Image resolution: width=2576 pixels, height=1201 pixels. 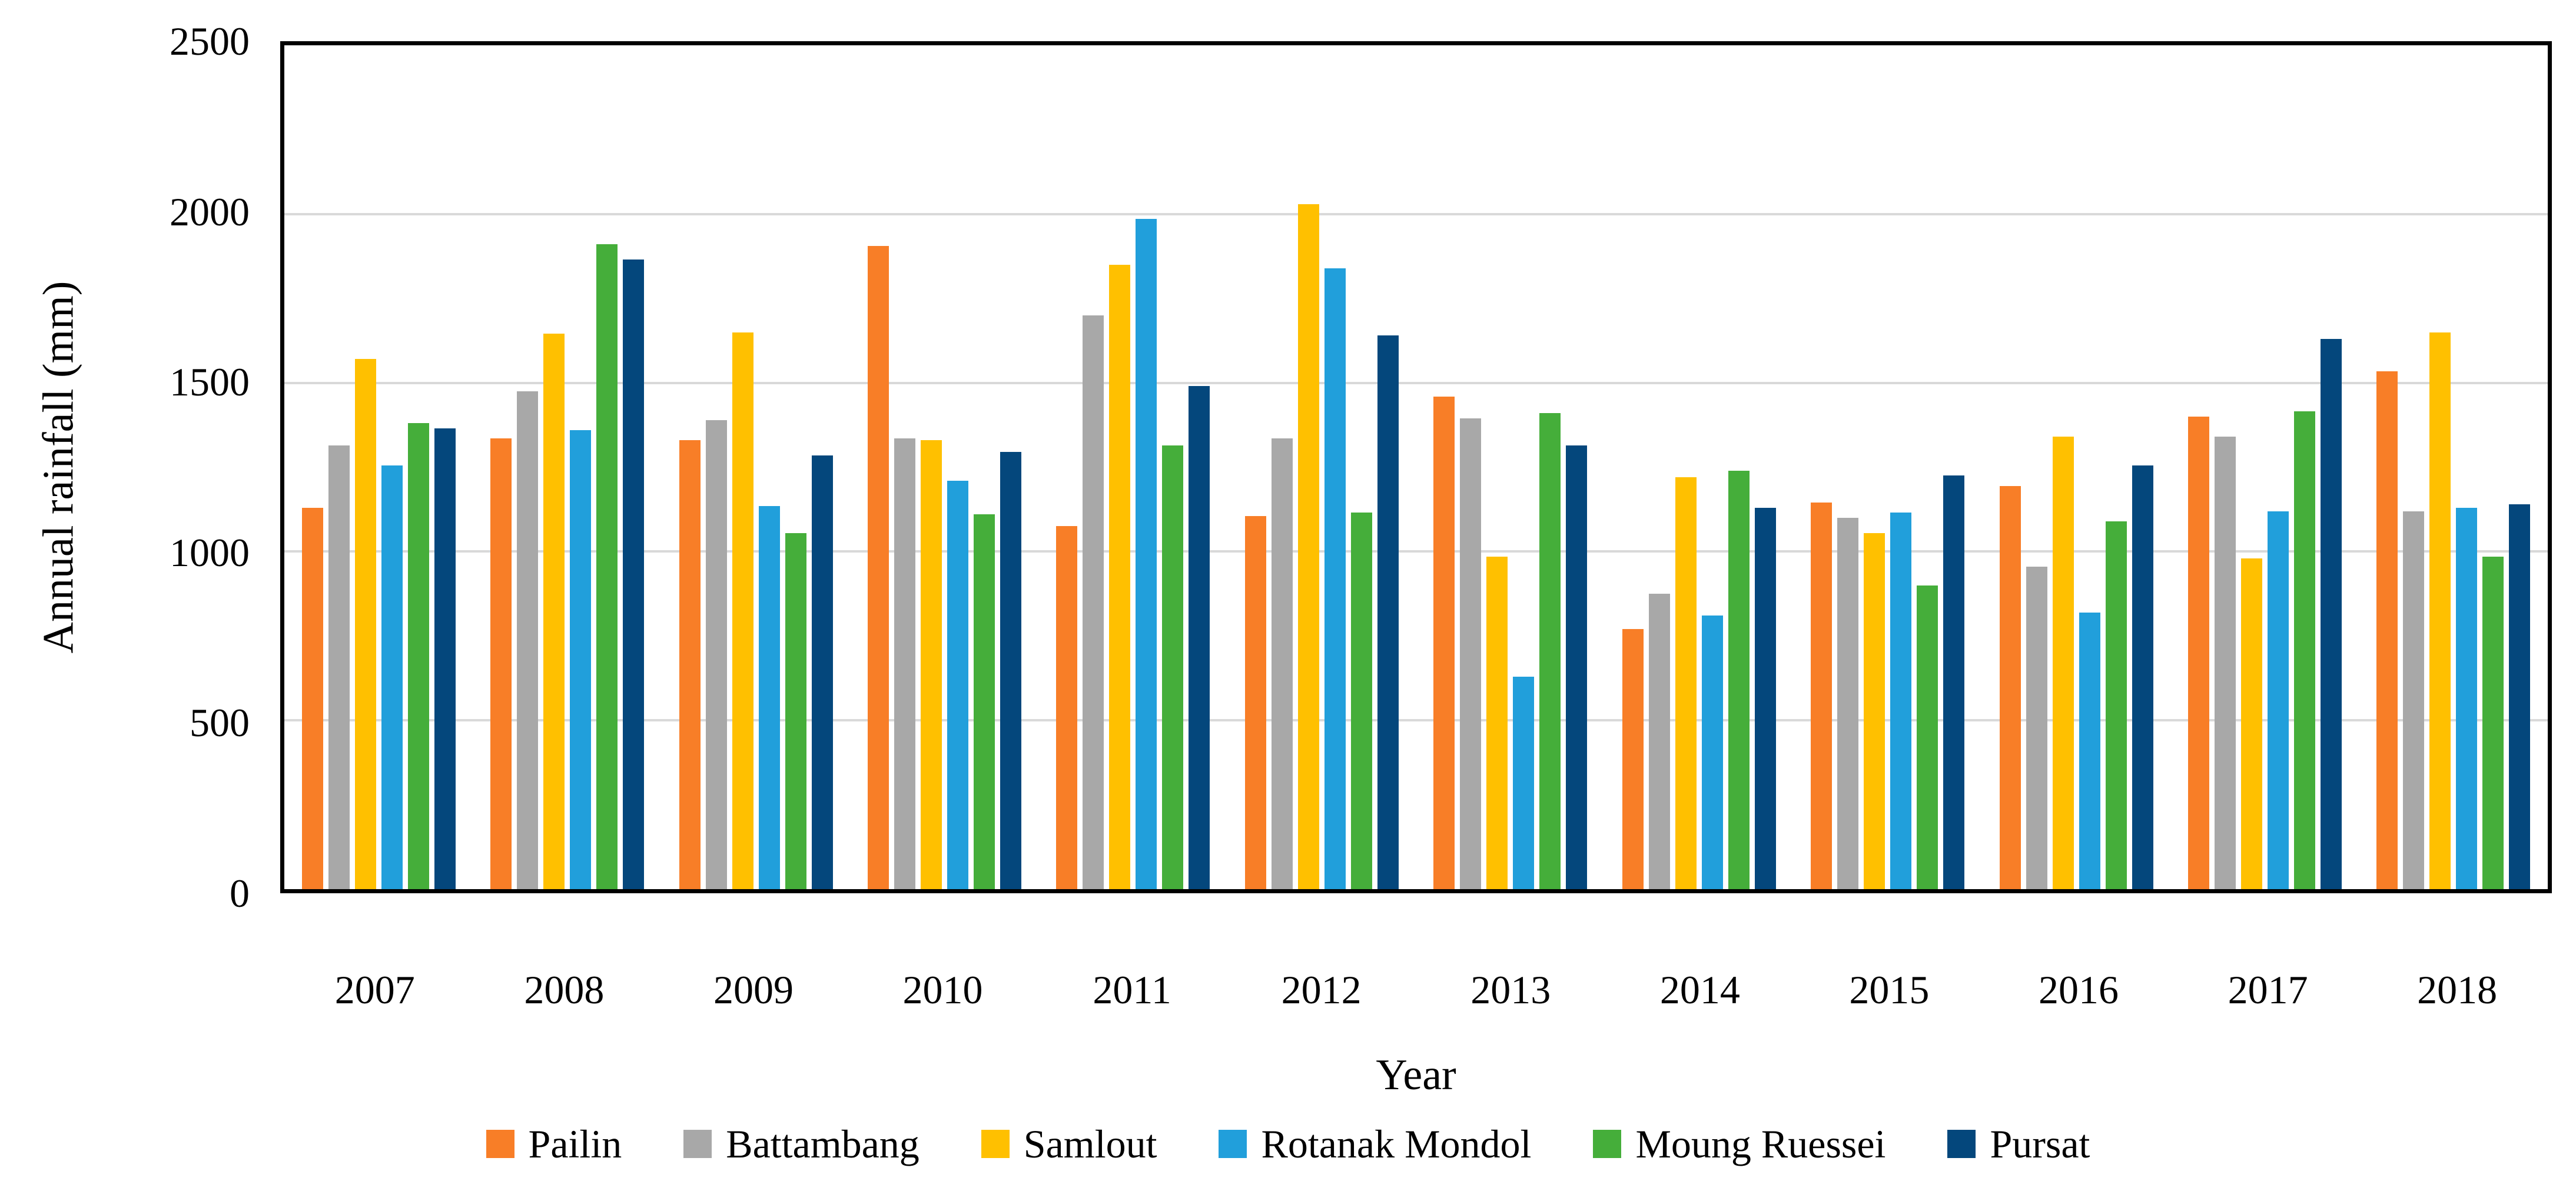 What do you see at coordinates (418, 656) in the screenshot?
I see `bar-moung-ruessei-2007` at bounding box center [418, 656].